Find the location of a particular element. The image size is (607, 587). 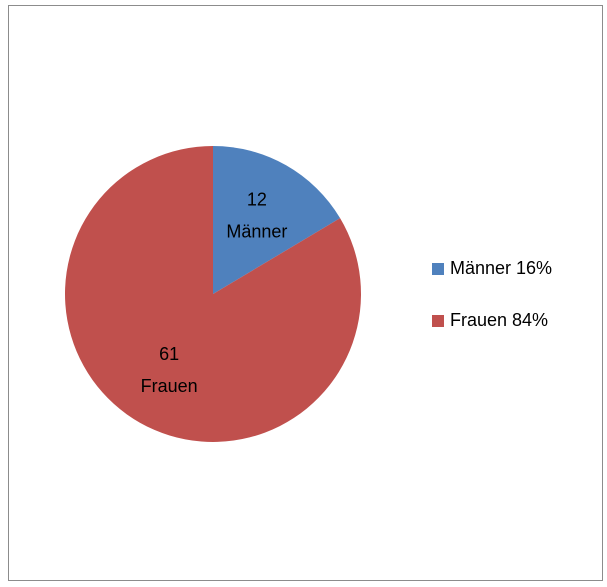

data-label-category: Männer is located at coordinates (256, 232).